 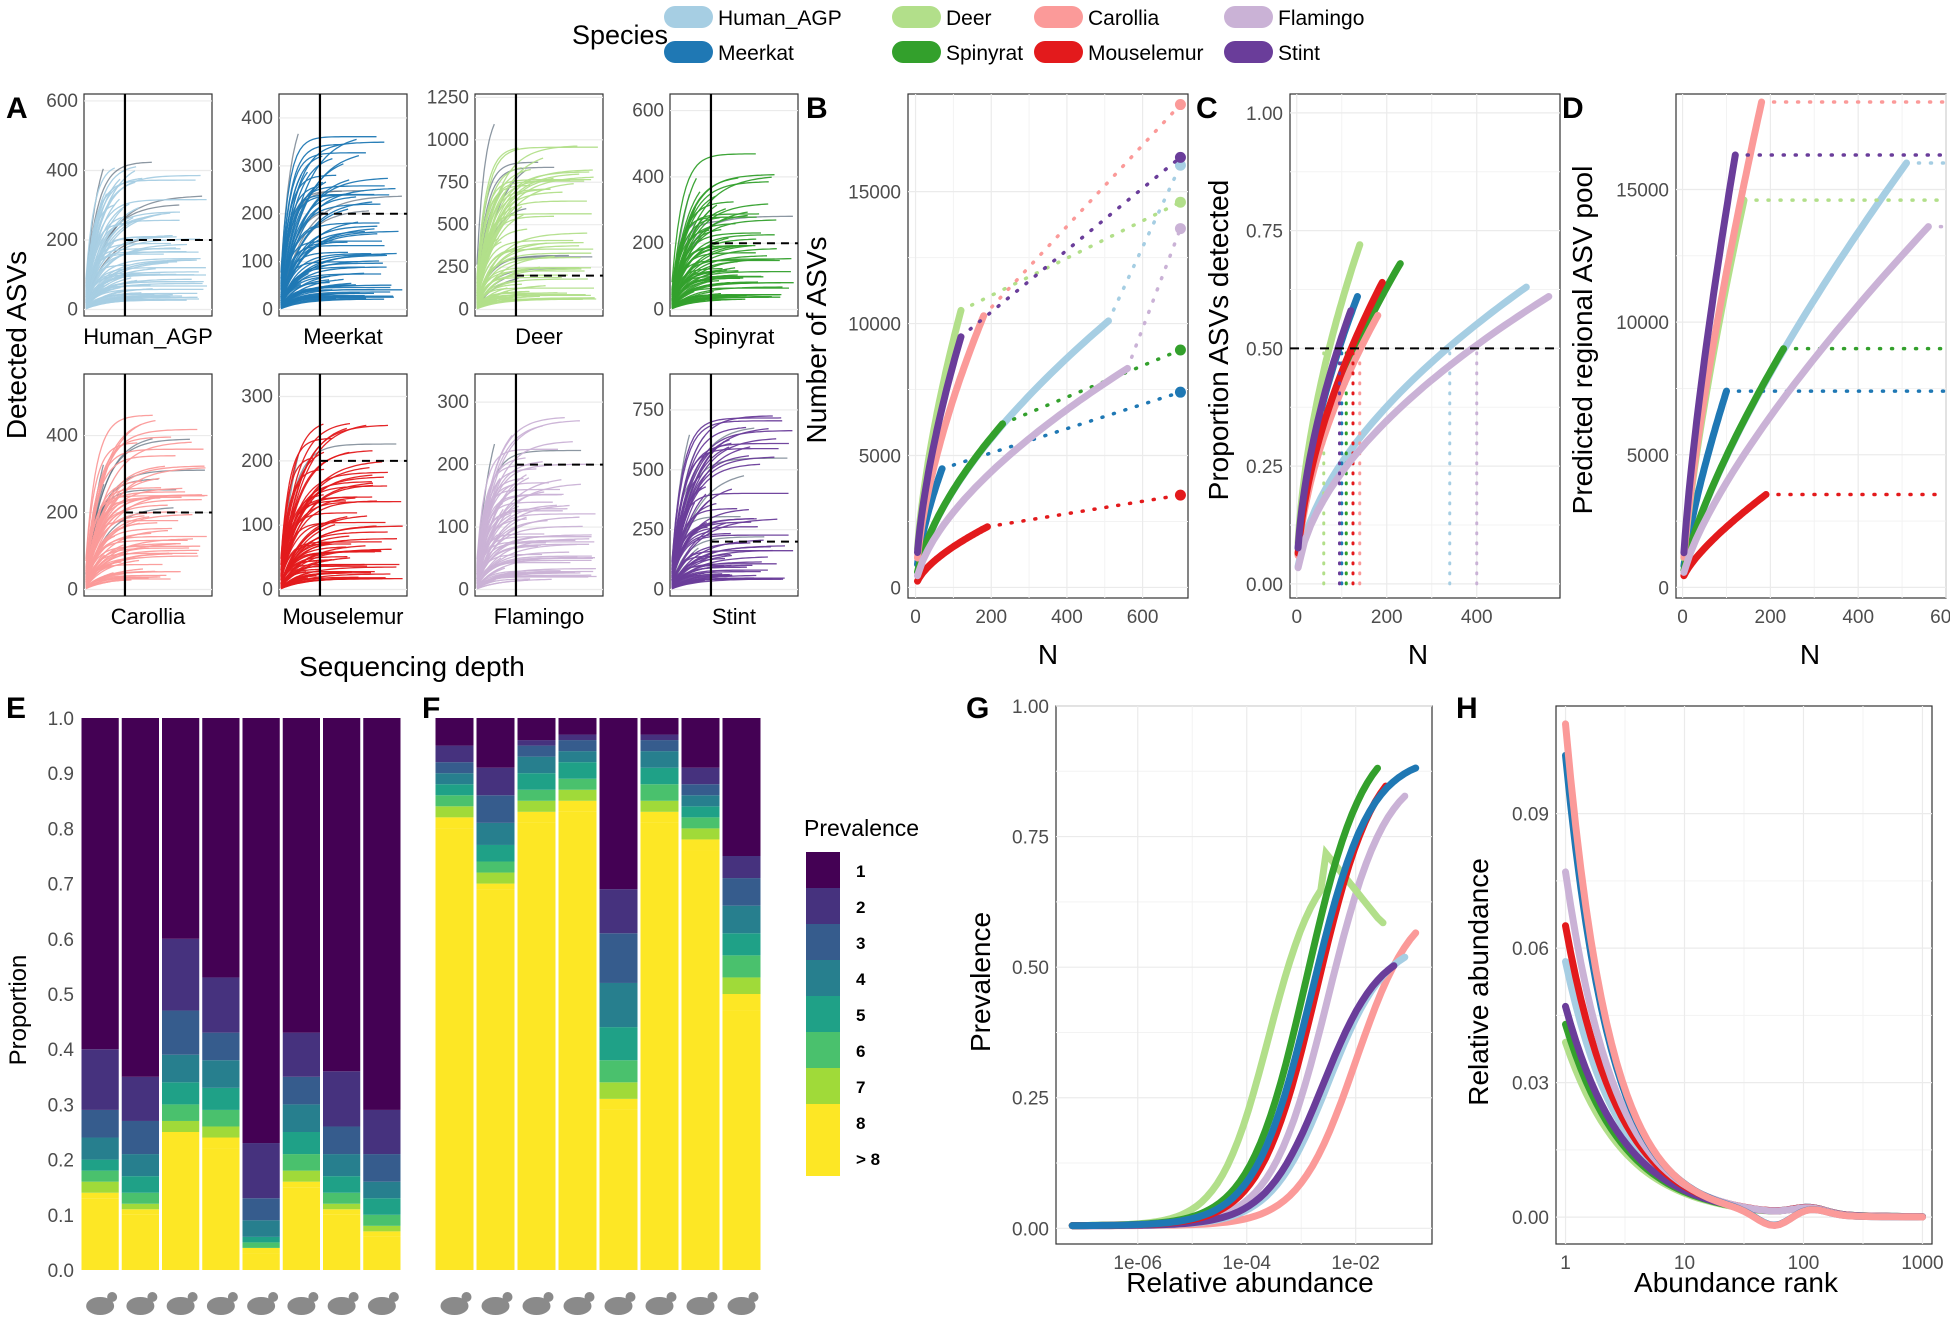 What do you see at coordinates (1144, 243) in the screenshot?
I see `extrapolation-human-agp` at bounding box center [1144, 243].